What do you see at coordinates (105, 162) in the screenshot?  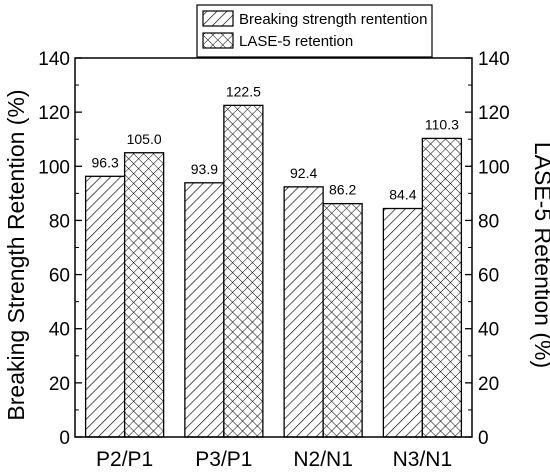 I see `data-label: 96.3` at bounding box center [105, 162].